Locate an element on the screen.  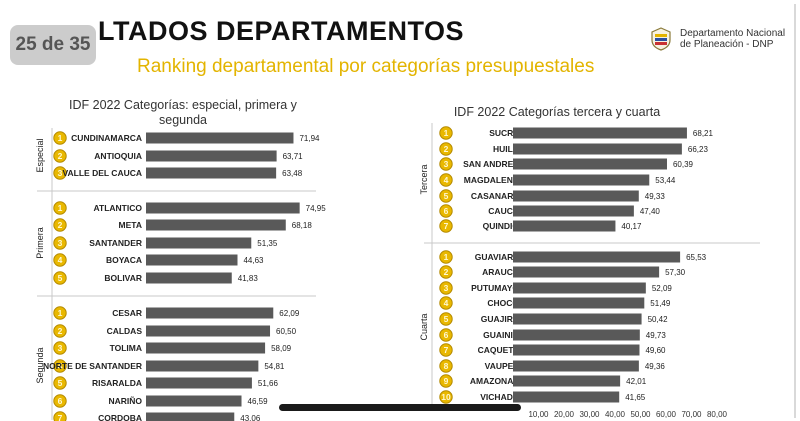
category-label: BOLIVAR is located at coordinates (123, 278).